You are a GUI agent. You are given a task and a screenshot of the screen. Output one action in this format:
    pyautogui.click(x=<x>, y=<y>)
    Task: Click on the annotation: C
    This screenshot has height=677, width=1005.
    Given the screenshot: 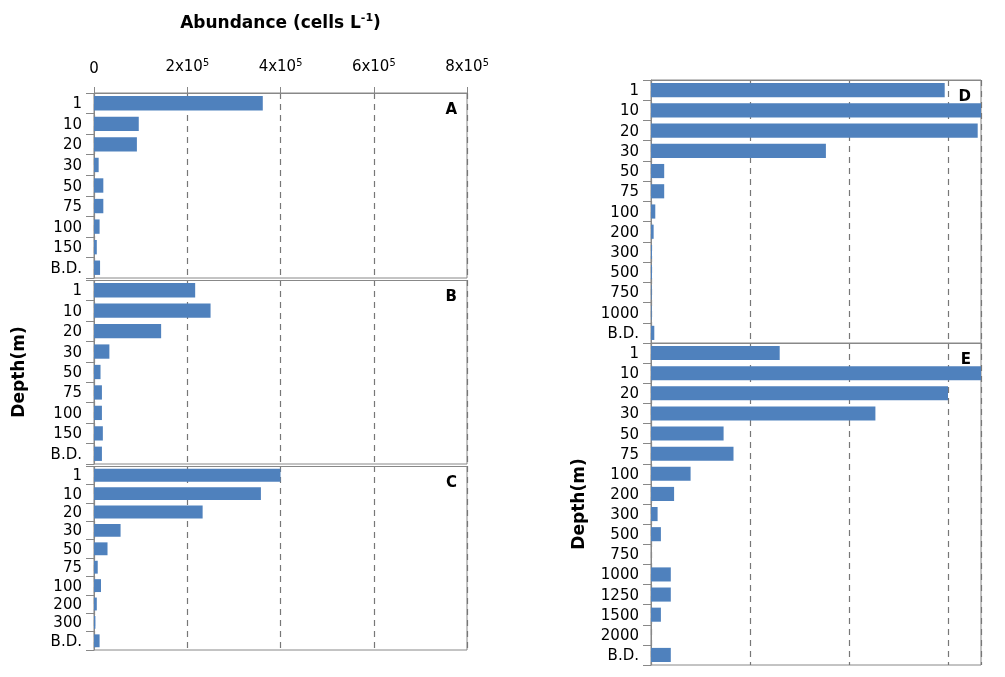 What is the action you would take?
    pyautogui.click(x=451, y=482)
    